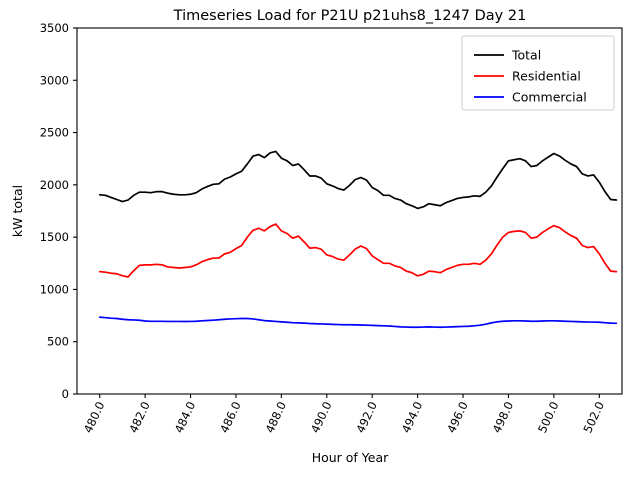  I want to click on y-tick-label: 500, so click(58, 342).